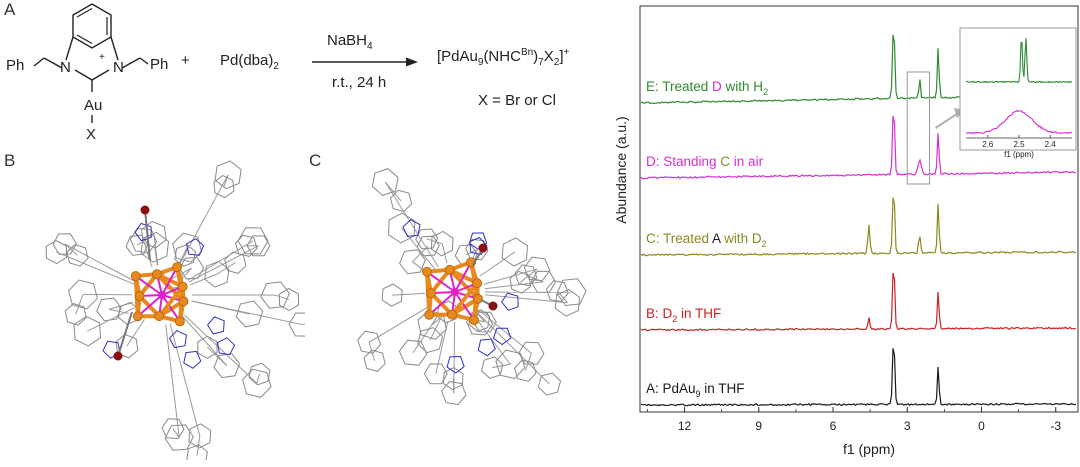 This screenshot has width=1080, height=467. I want to click on x-axis-label: f1 (ppm), so click(869, 449).